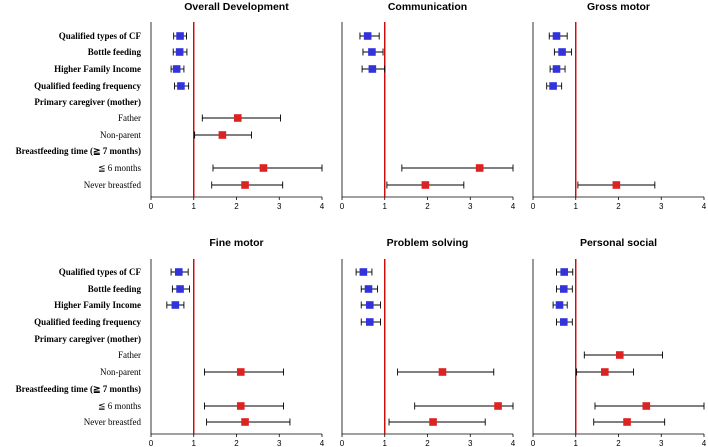  What do you see at coordinates (428, 243) in the screenshot?
I see `panel-title: Problem solving` at bounding box center [428, 243].